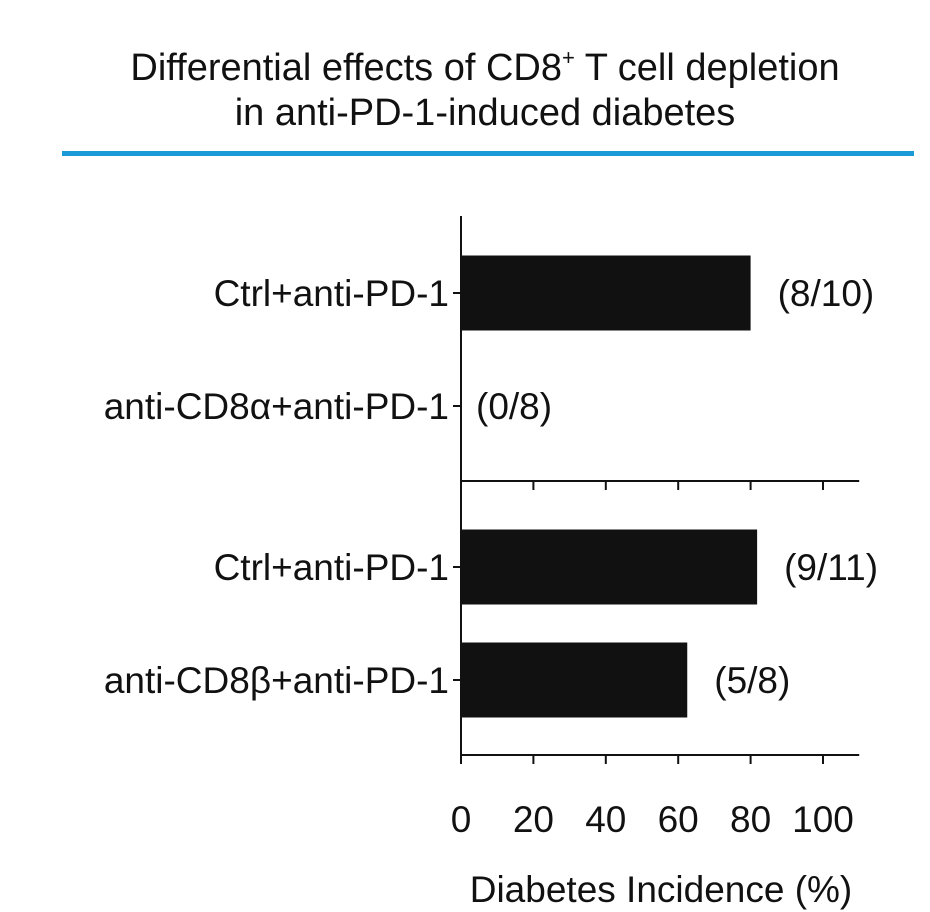  What do you see at coordinates (488, 153) in the screenshot?
I see `title-rule` at bounding box center [488, 153].